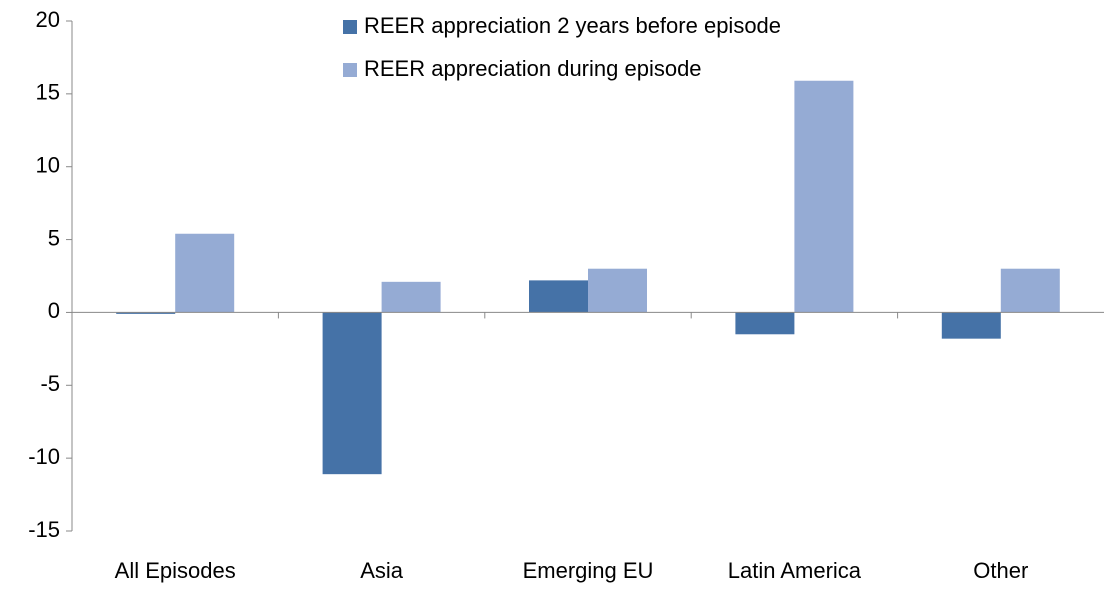  I want to click on y-tick-label: 20, so click(48, 19).